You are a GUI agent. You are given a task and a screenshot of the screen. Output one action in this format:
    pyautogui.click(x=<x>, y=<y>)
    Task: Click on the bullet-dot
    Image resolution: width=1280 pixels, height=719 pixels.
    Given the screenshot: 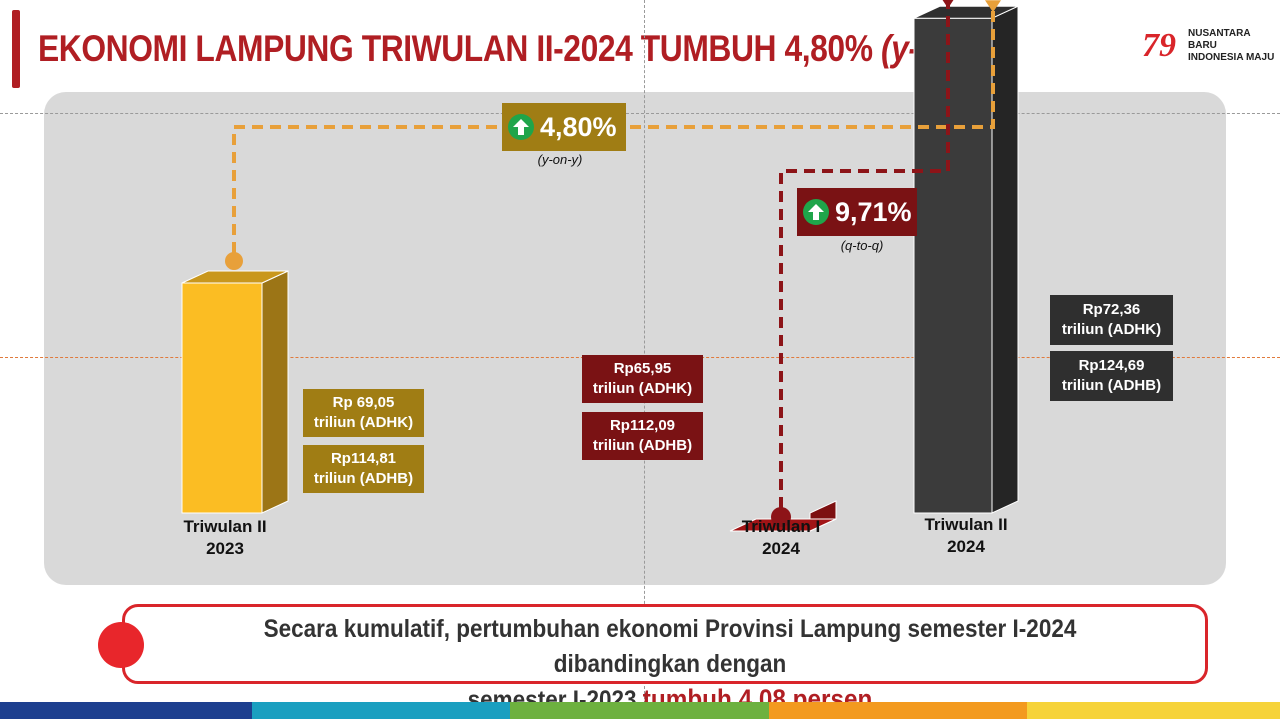 What is the action you would take?
    pyautogui.click(x=121, y=645)
    